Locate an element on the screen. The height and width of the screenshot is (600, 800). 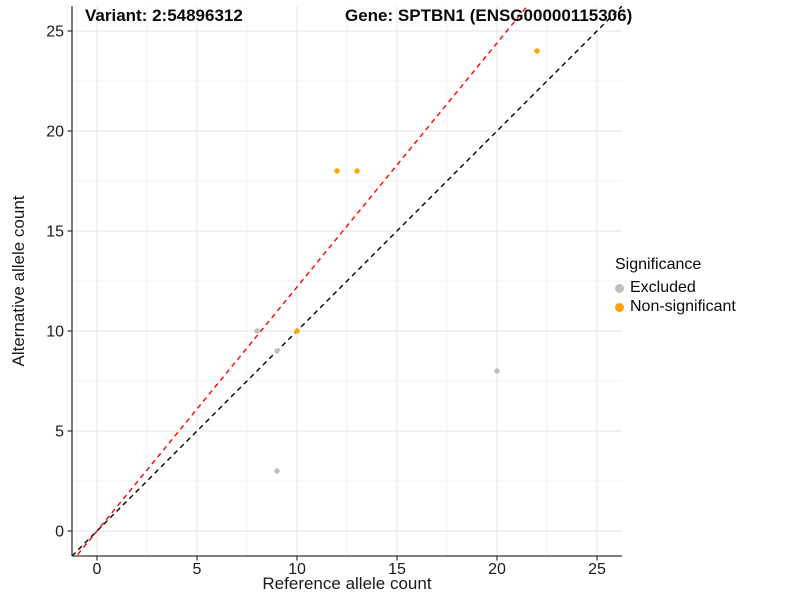
x-tick-label: 10 is located at coordinates (297, 569).